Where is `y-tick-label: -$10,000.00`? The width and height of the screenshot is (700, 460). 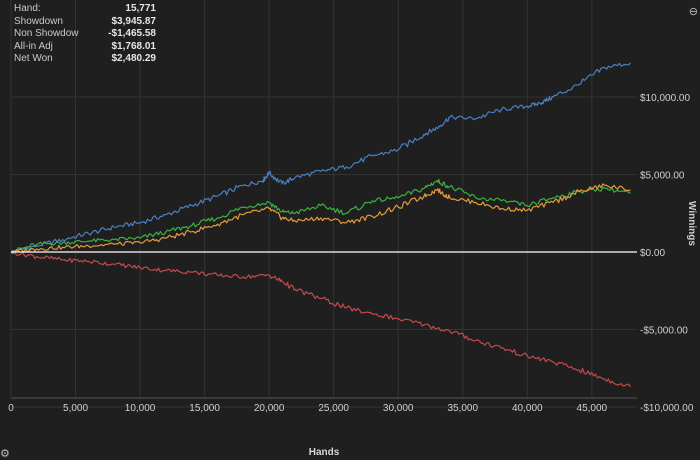 y-tick-label: -$10,000.00 is located at coordinates (667, 408).